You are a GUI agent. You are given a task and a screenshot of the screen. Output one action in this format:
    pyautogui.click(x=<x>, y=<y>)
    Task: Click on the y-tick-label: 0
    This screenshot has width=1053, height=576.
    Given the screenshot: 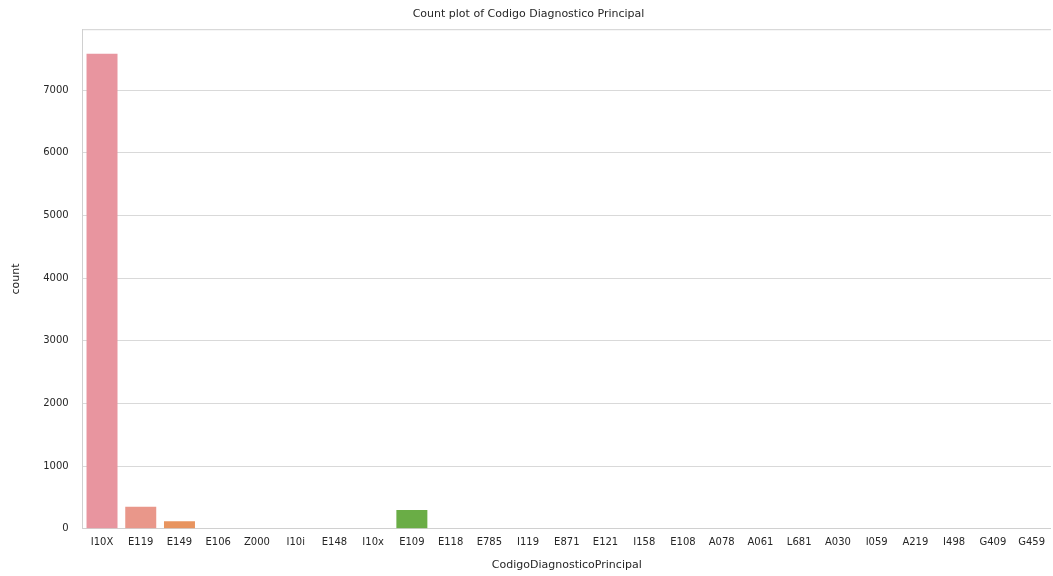 What is the action you would take?
    pyautogui.click(x=65, y=528)
    